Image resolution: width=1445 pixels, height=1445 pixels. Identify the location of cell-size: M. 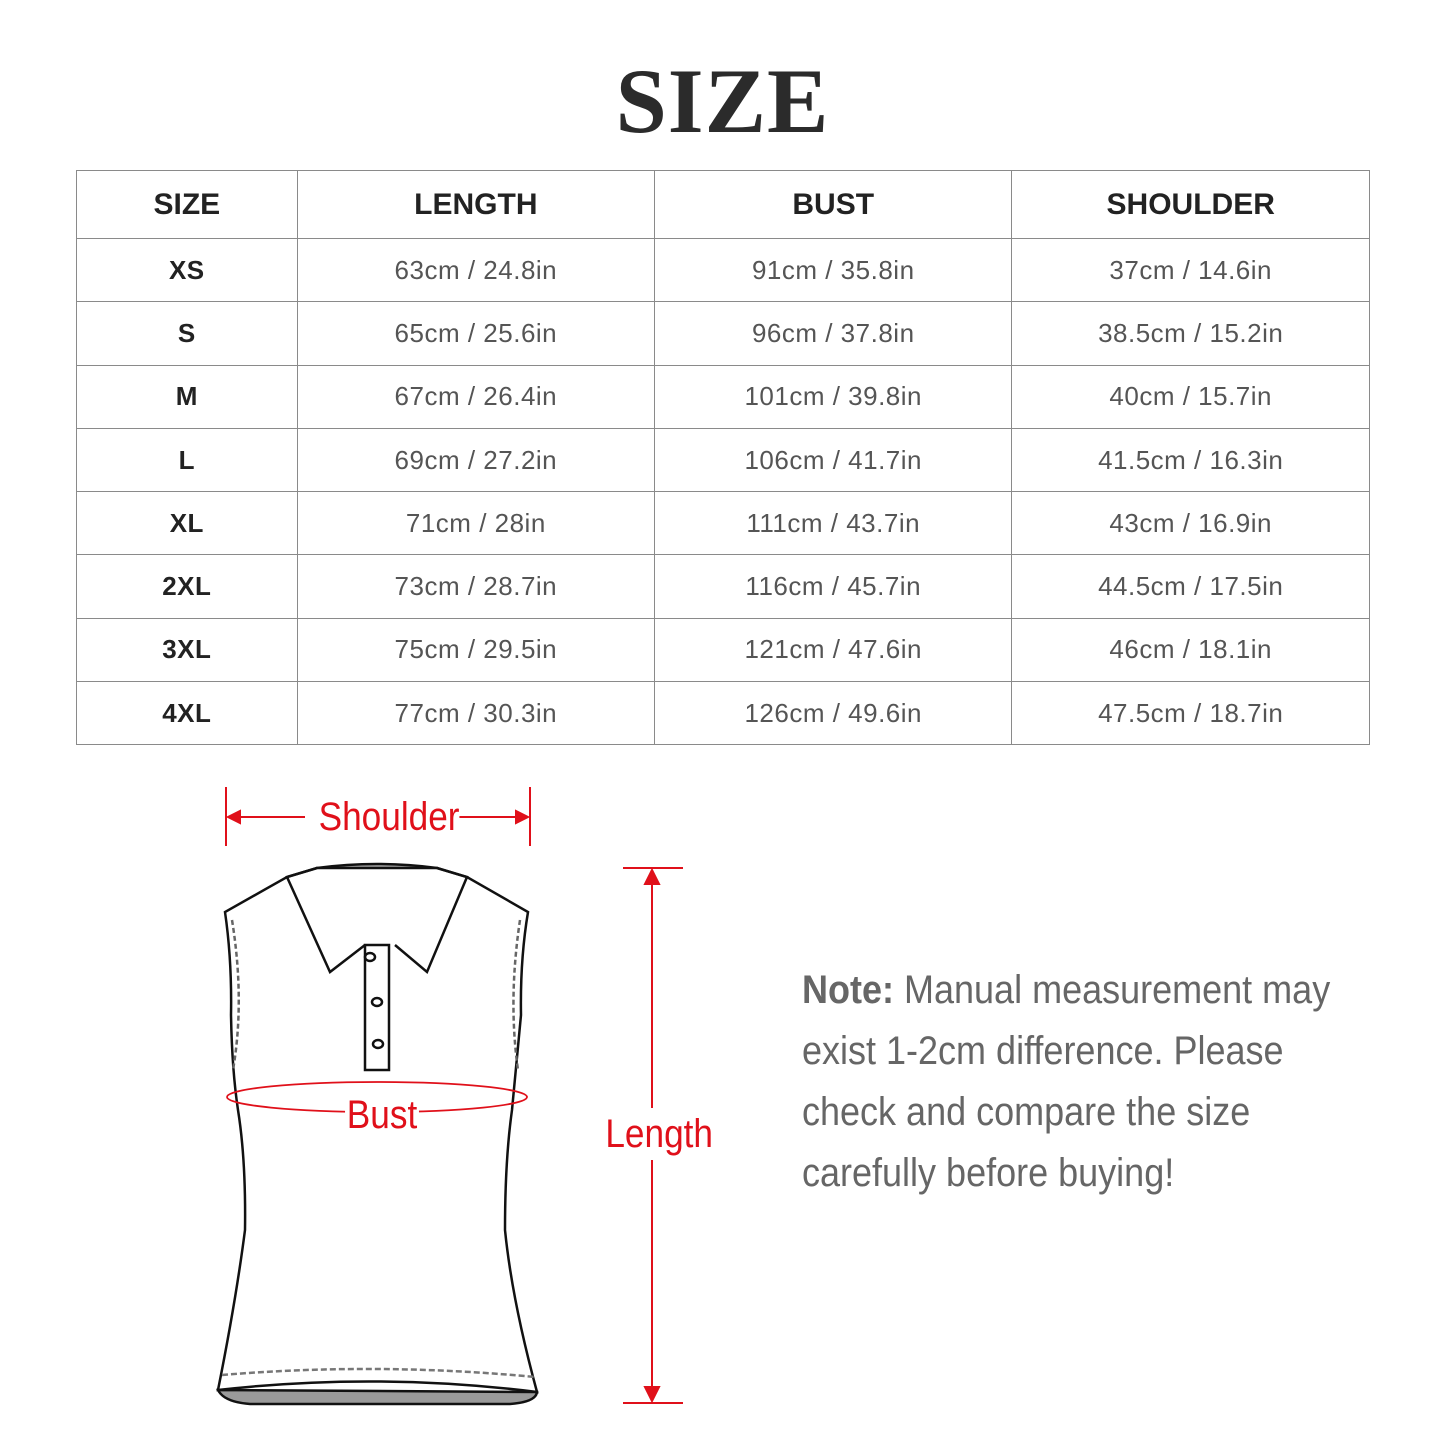
(187, 396).